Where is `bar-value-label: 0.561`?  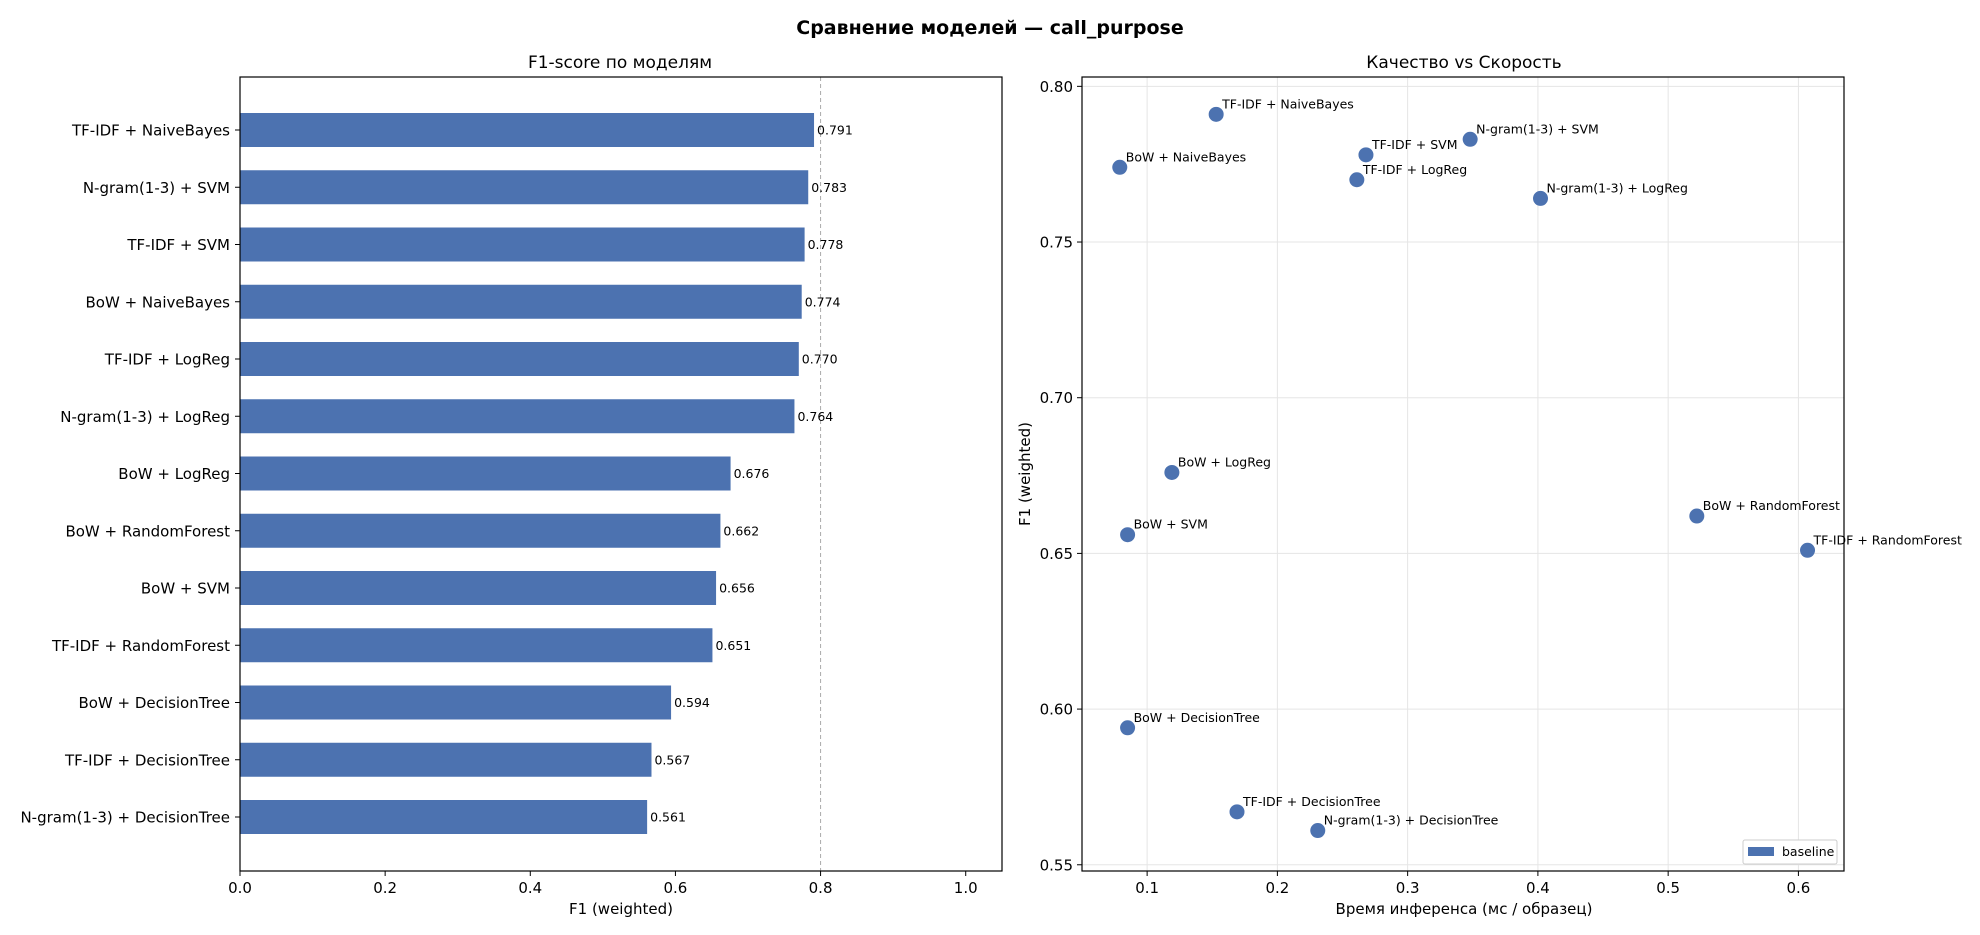 bar-value-label: 0.561 is located at coordinates (668, 817).